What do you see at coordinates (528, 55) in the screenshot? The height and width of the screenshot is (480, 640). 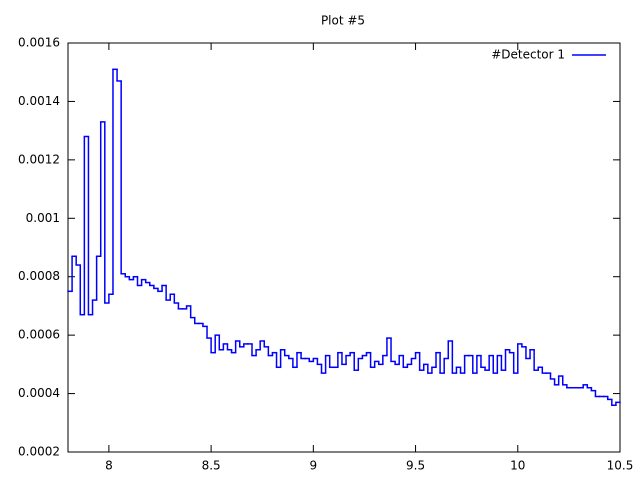 I see `legend-label: #Detector 1` at bounding box center [528, 55].